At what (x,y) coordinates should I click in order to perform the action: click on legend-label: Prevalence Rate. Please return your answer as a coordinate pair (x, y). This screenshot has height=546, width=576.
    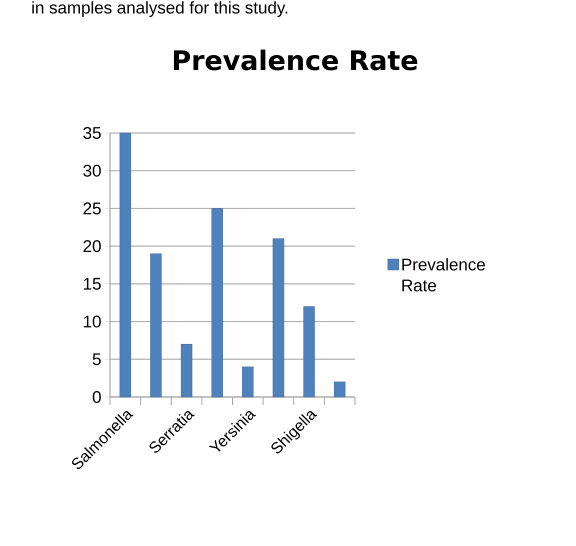
    Looking at the image, I should click on (443, 275).